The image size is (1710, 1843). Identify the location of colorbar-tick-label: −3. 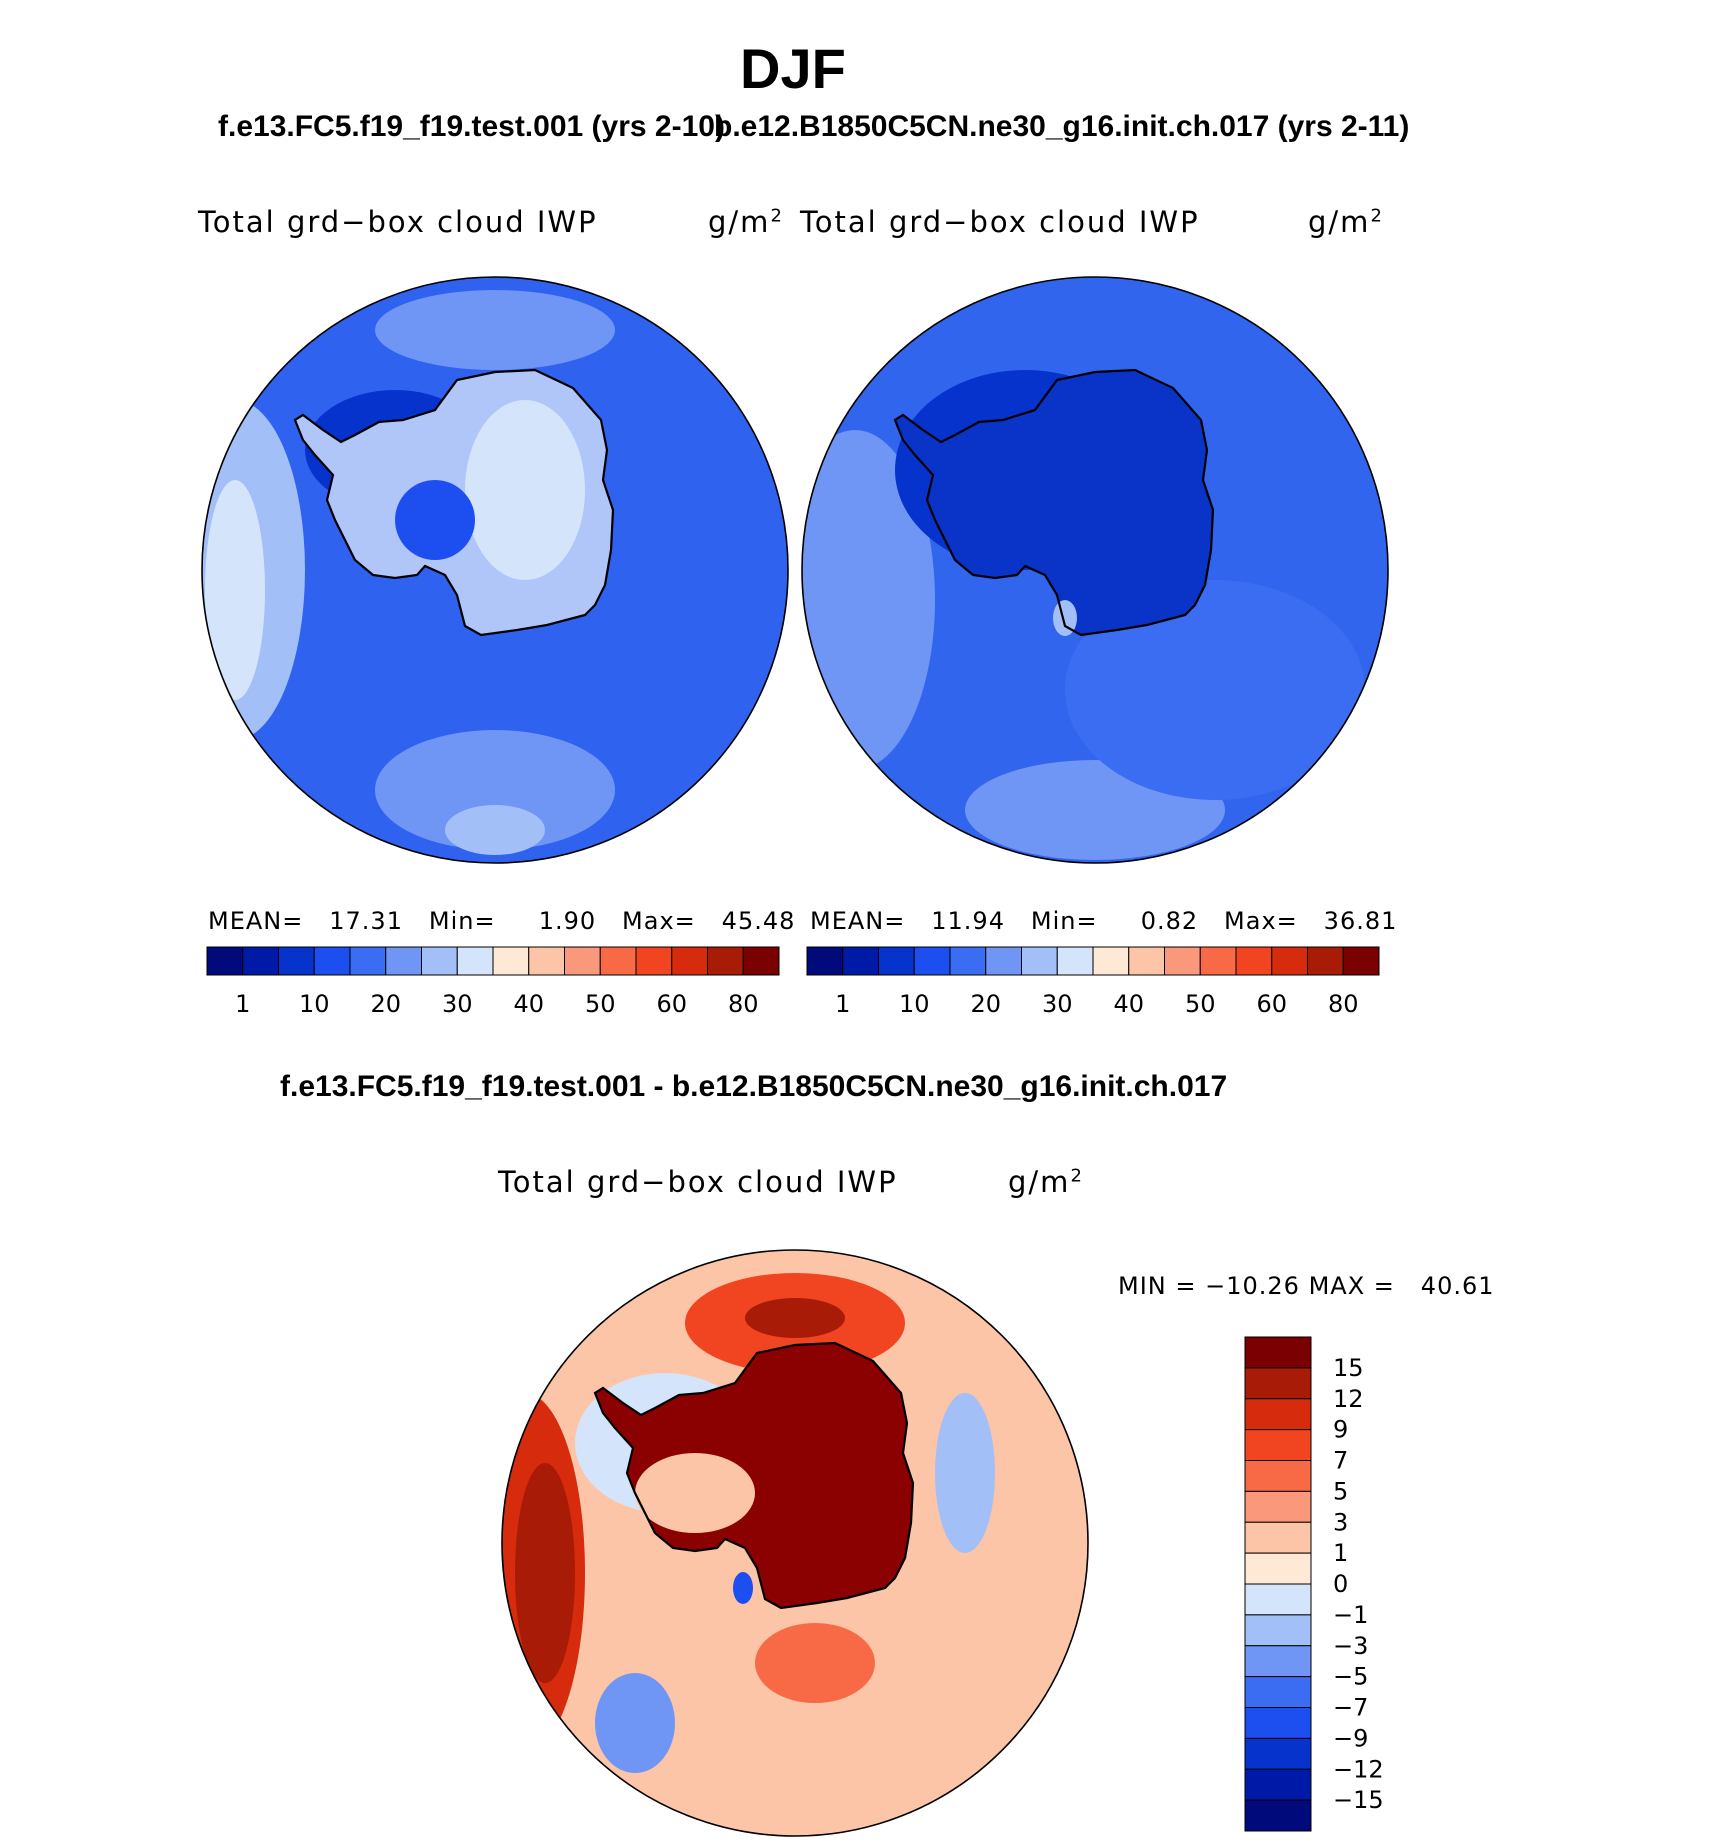
(1350, 1646).